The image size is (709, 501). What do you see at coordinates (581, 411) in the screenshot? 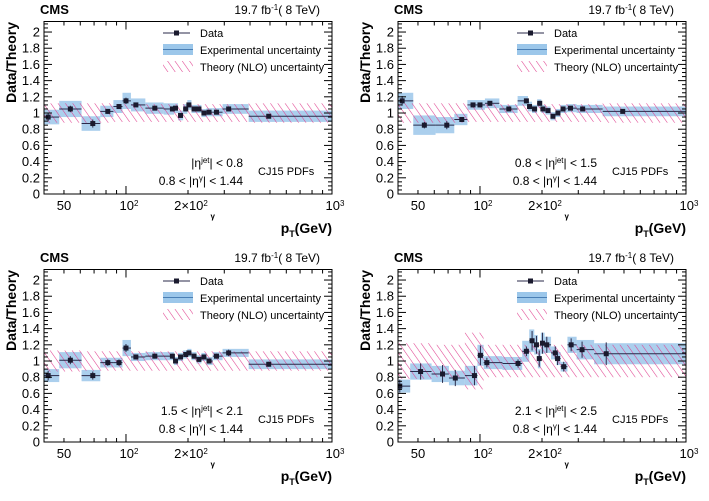
I see `eta-jet-post: | < 2.5` at bounding box center [581, 411].